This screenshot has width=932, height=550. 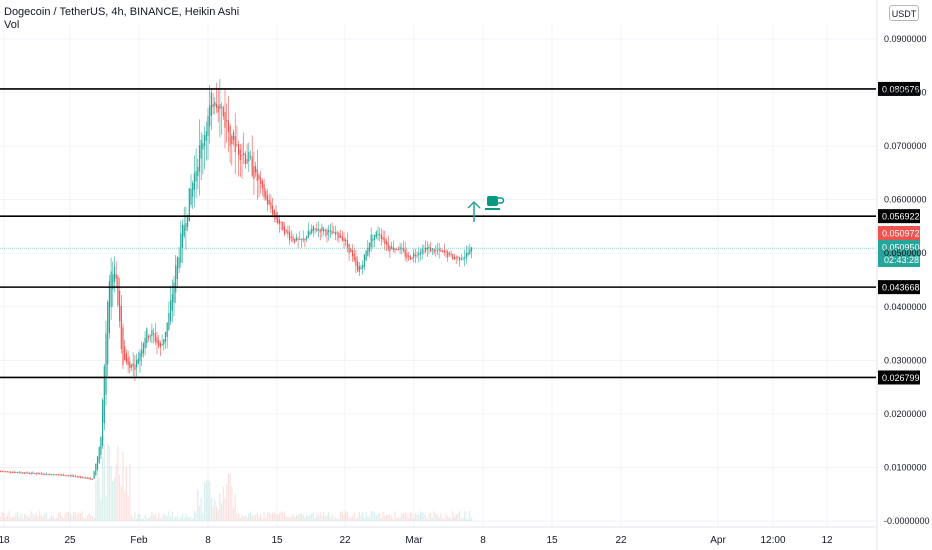 What do you see at coordinates (904, 13) in the screenshot?
I see `currency-button: USDT` at bounding box center [904, 13].